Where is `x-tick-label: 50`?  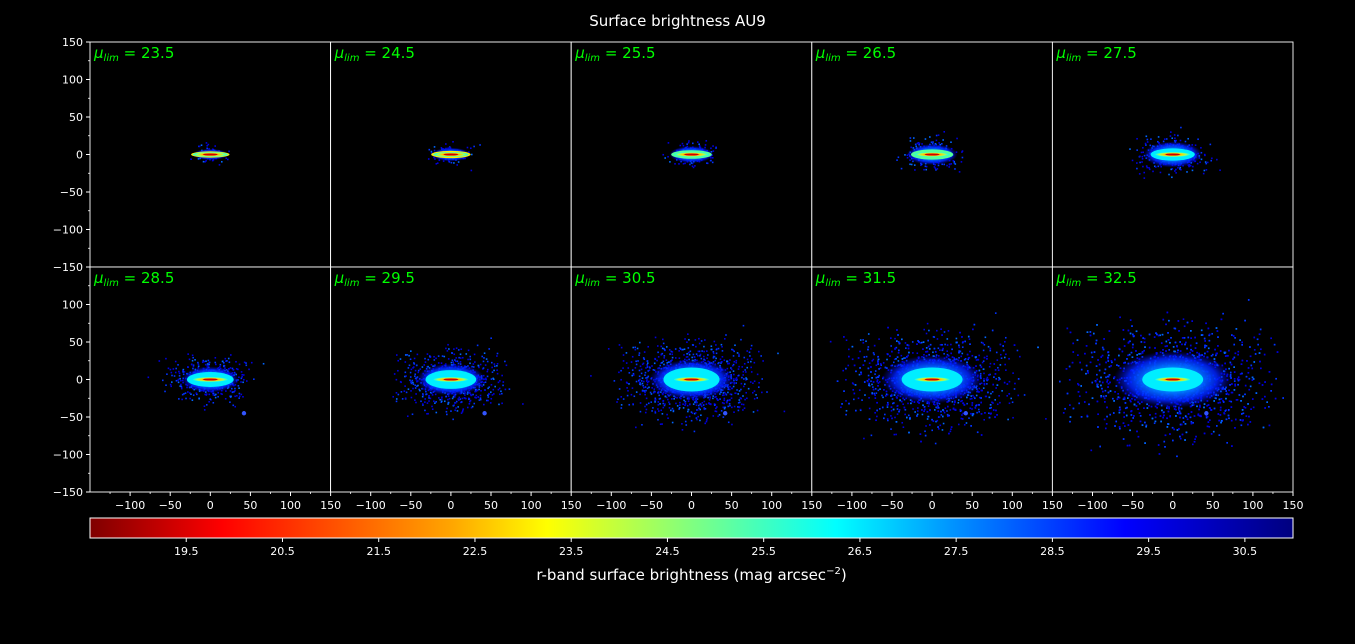
x-tick-label: 50 is located at coordinates (732, 505).